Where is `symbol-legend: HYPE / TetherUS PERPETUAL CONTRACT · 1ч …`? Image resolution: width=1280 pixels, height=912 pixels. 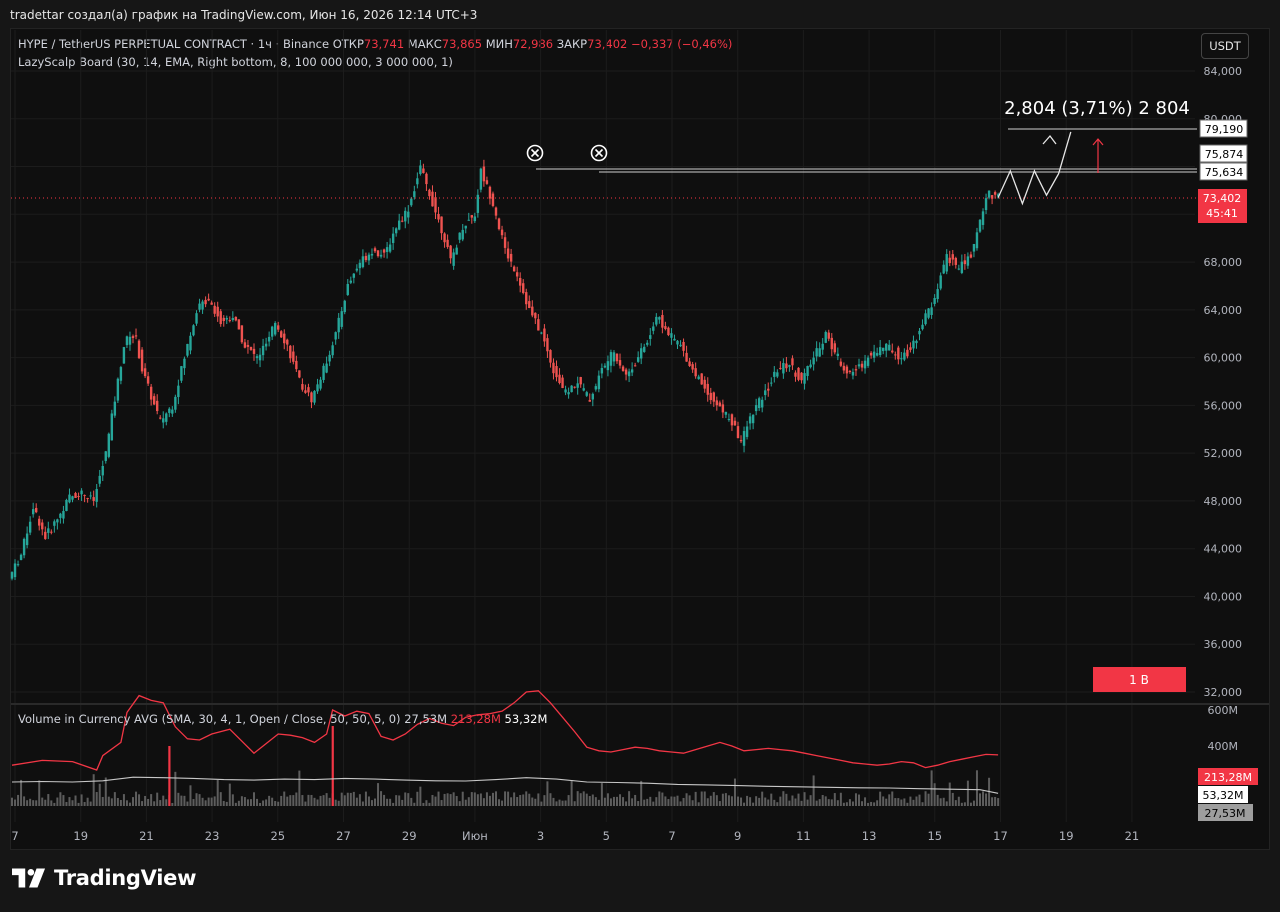 symbol-legend: HYPE / TetherUS PERPETUAL CONTRACT · 1ч … is located at coordinates (375, 44).